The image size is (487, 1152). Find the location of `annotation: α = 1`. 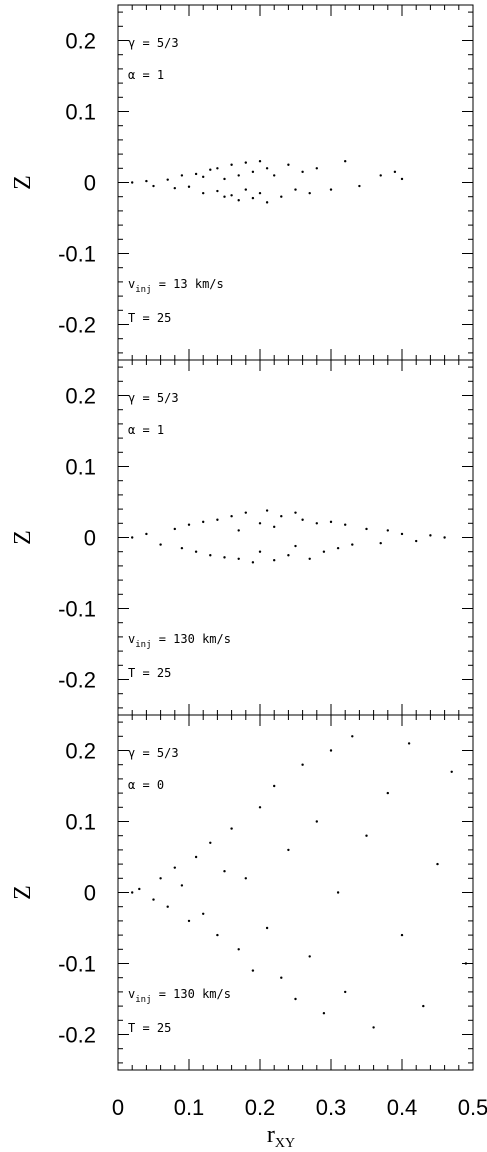

annotation: α = 1 is located at coordinates (146, 75).